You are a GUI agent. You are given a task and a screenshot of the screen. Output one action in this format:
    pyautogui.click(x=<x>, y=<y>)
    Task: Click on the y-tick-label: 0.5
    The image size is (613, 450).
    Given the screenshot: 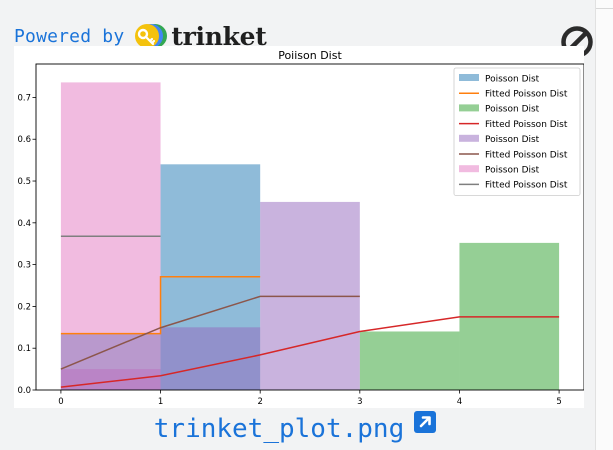 What is the action you would take?
    pyautogui.click(x=24, y=182)
    